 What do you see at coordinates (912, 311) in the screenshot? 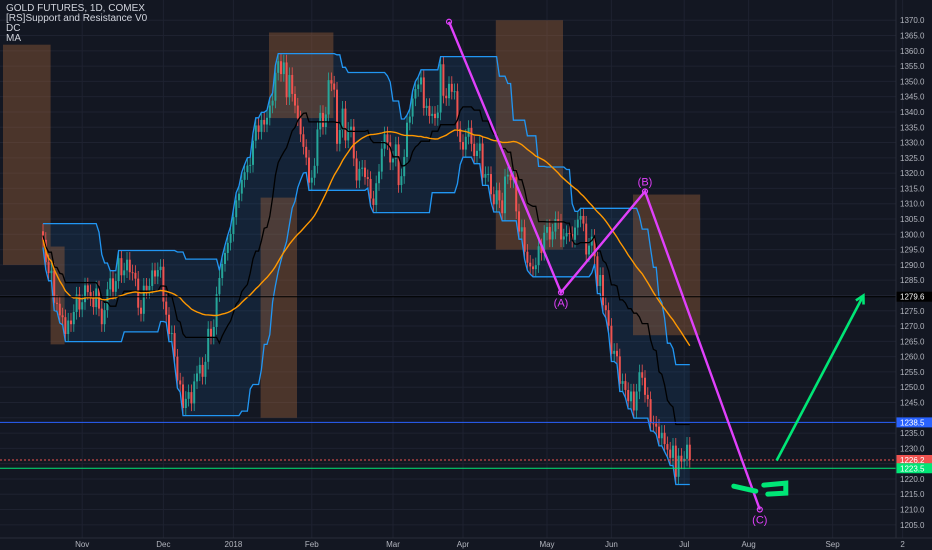
I see `price-tick-label: 1275.0` at bounding box center [912, 311].